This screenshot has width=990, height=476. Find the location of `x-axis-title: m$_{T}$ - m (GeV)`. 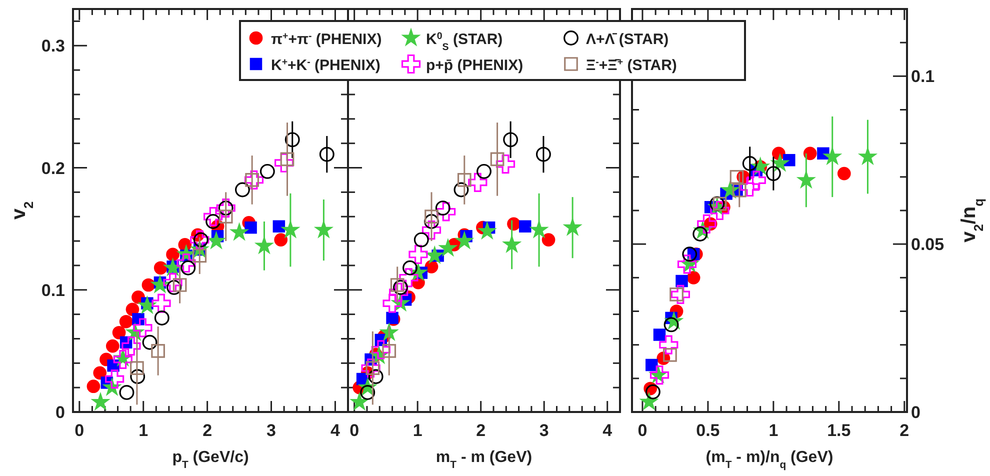

x-axis-title: m$_{T}$ - m (GeV) is located at coordinates (484, 459).